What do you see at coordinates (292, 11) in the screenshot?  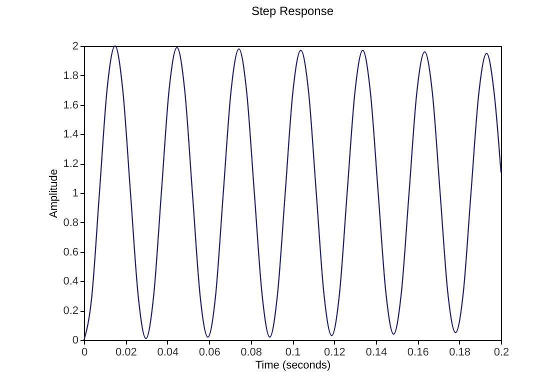 I see `chart-title: Step Response` at bounding box center [292, 11].